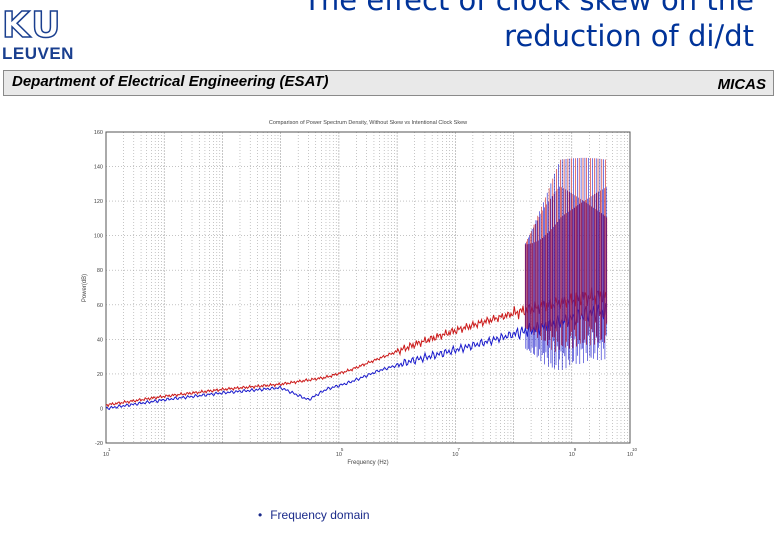 Image resolution: width=780 pixels, height=540 pixels. What do you see at coordinates (100, 306) in the screenshot?
I see `y-tick-label: 60` at bounding box center [100, 306].